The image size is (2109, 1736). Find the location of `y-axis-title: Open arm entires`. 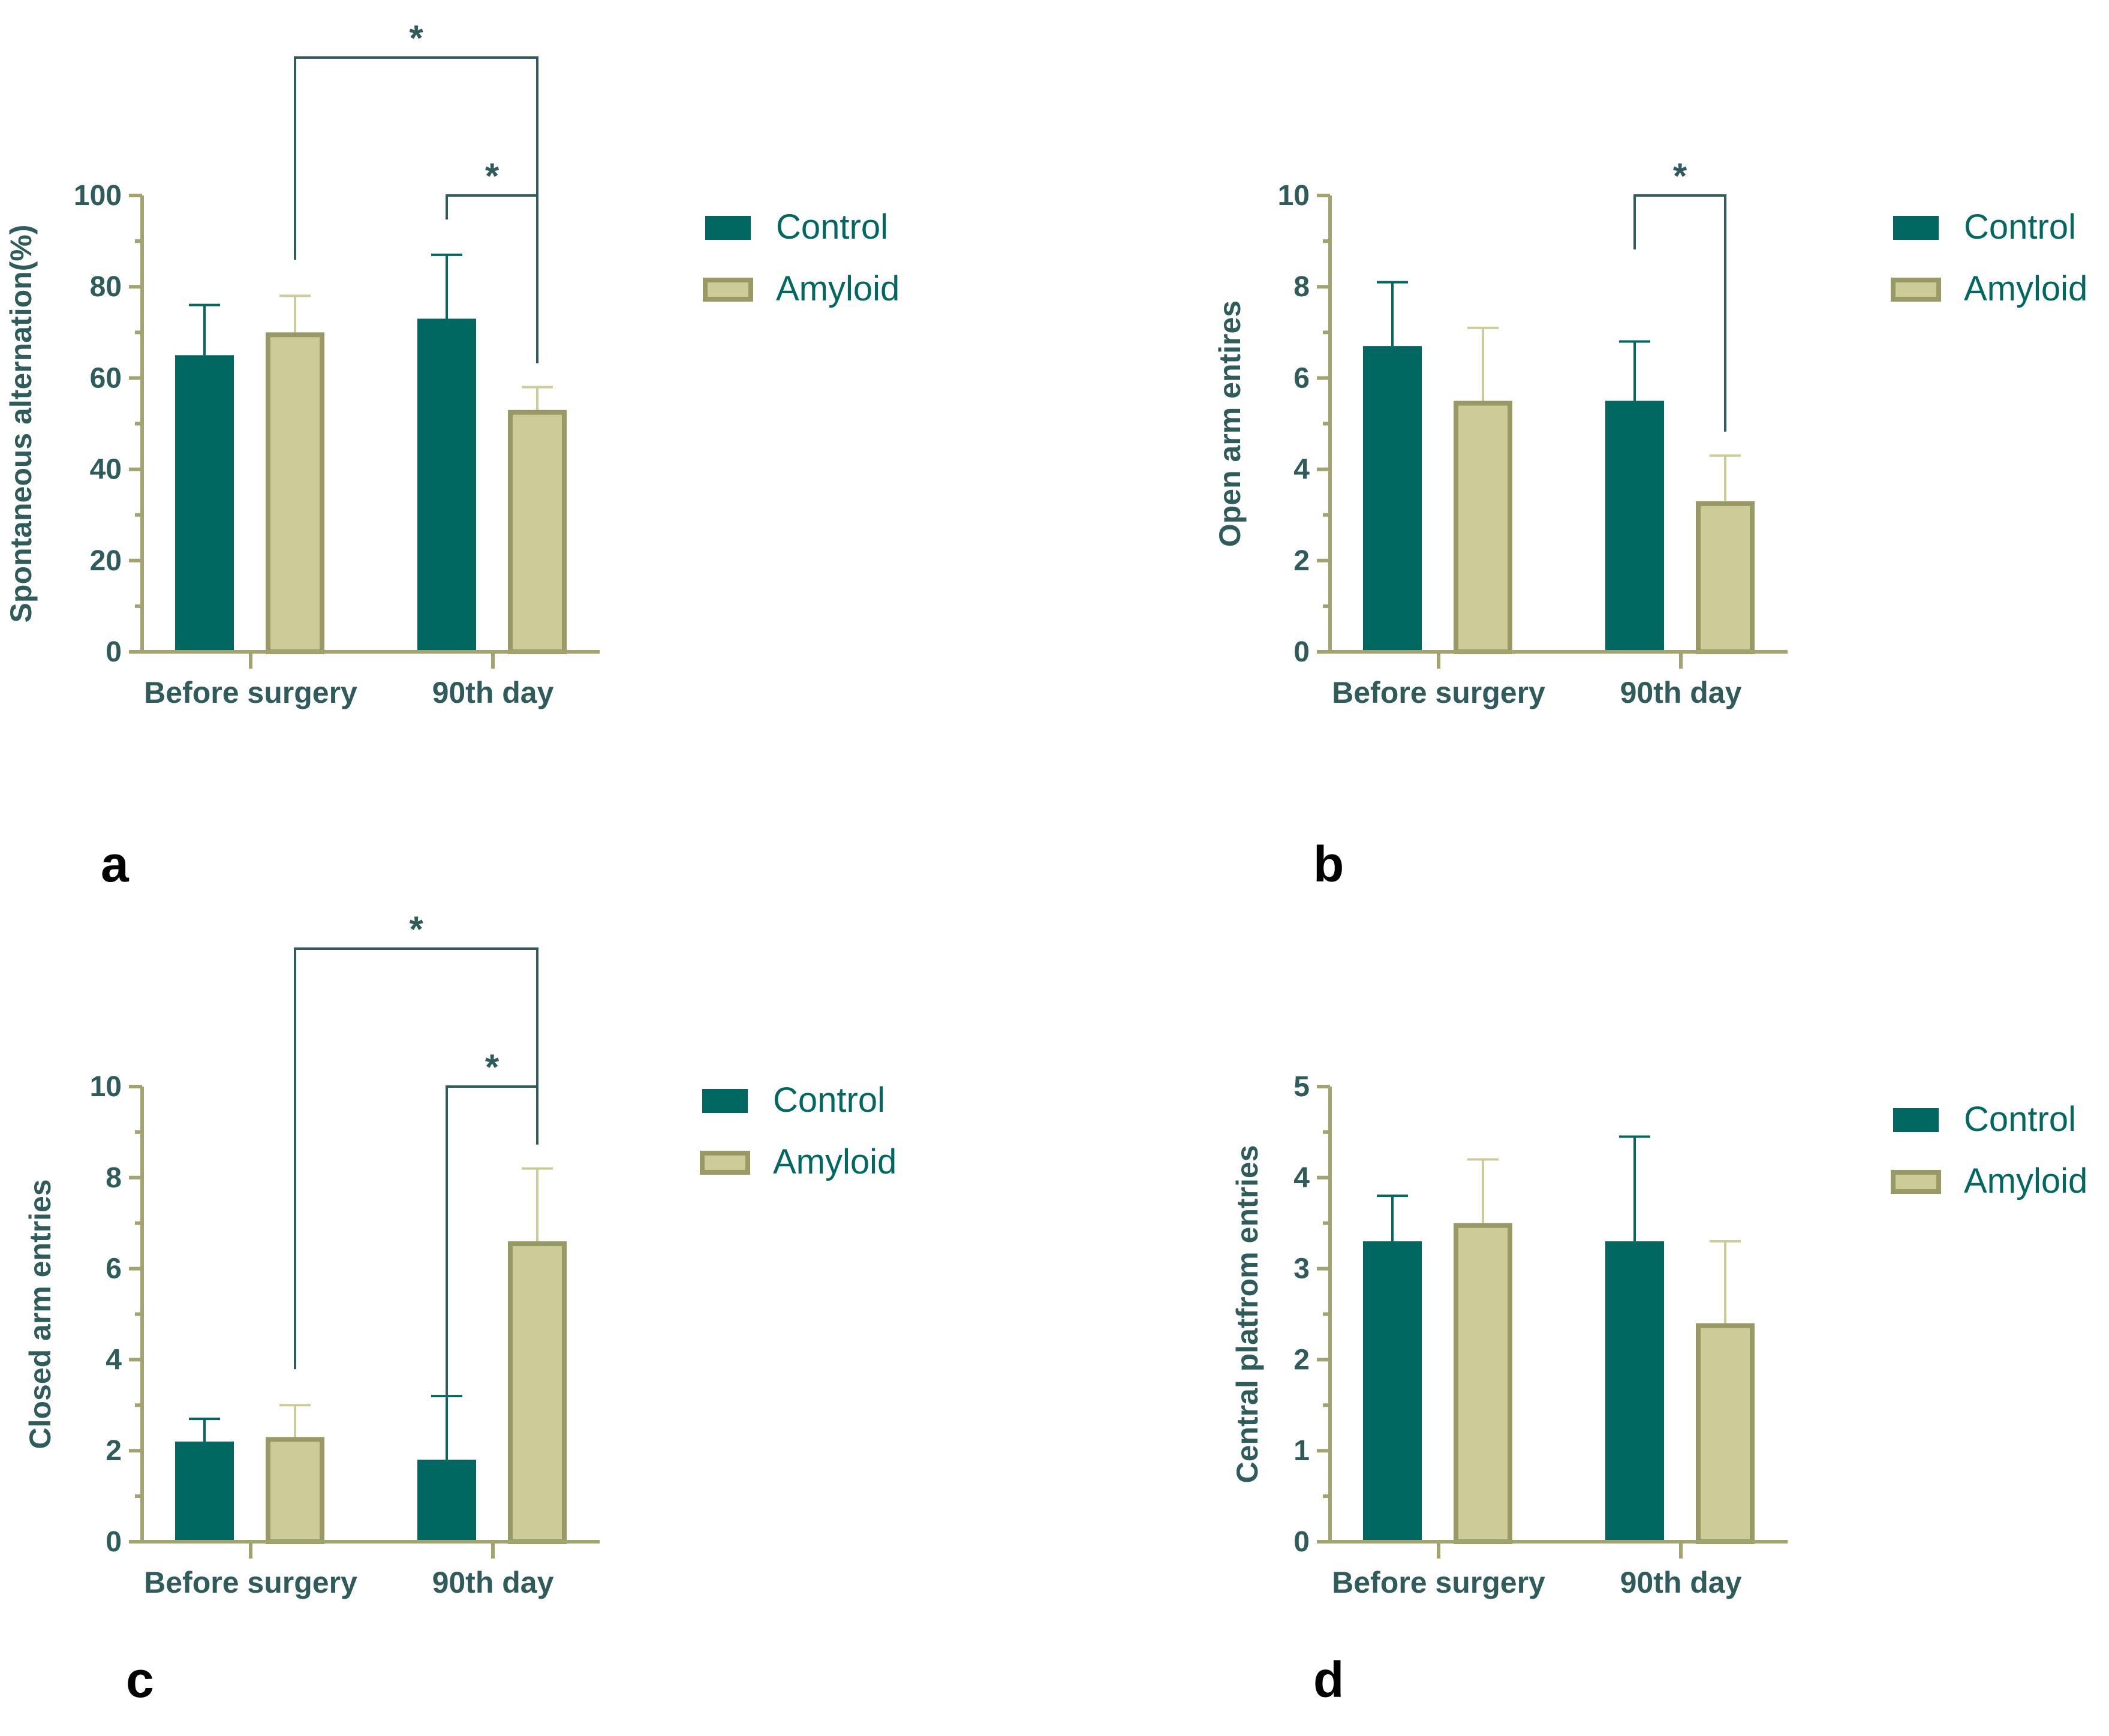

y-axis-title: Open arm entires is located at coordinates (1230, 423).